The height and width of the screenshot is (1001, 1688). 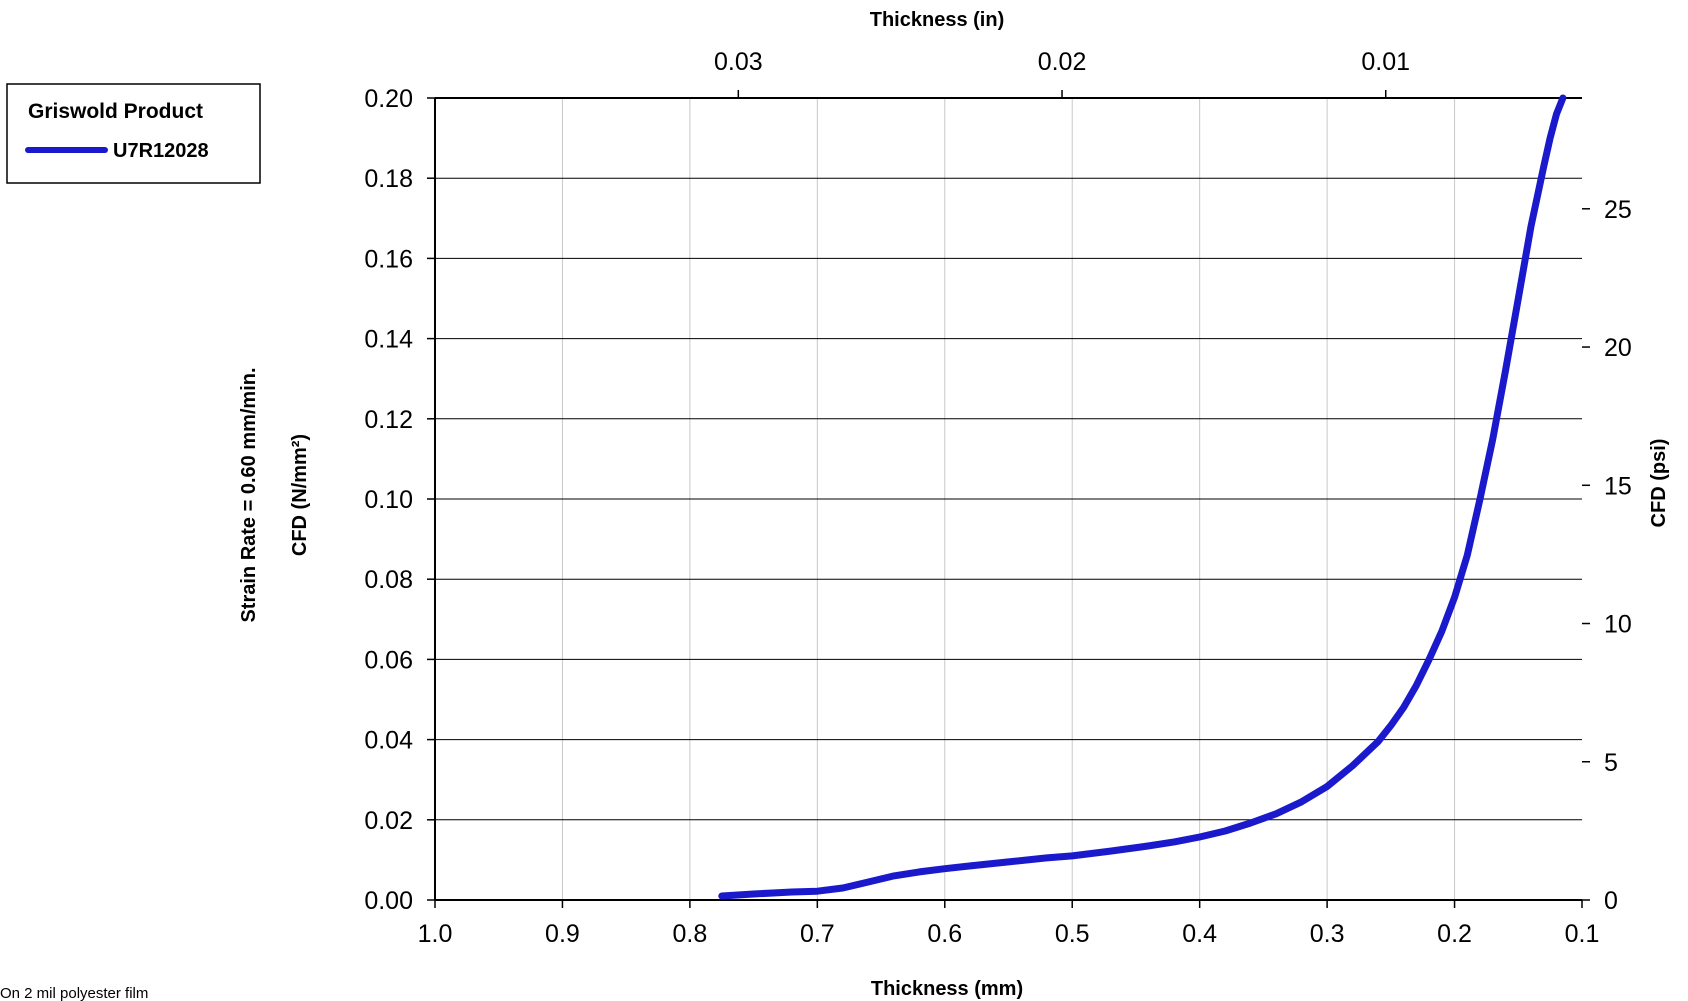 I want to click on left-tick-label: 0.08, so click(x=388, y=580).